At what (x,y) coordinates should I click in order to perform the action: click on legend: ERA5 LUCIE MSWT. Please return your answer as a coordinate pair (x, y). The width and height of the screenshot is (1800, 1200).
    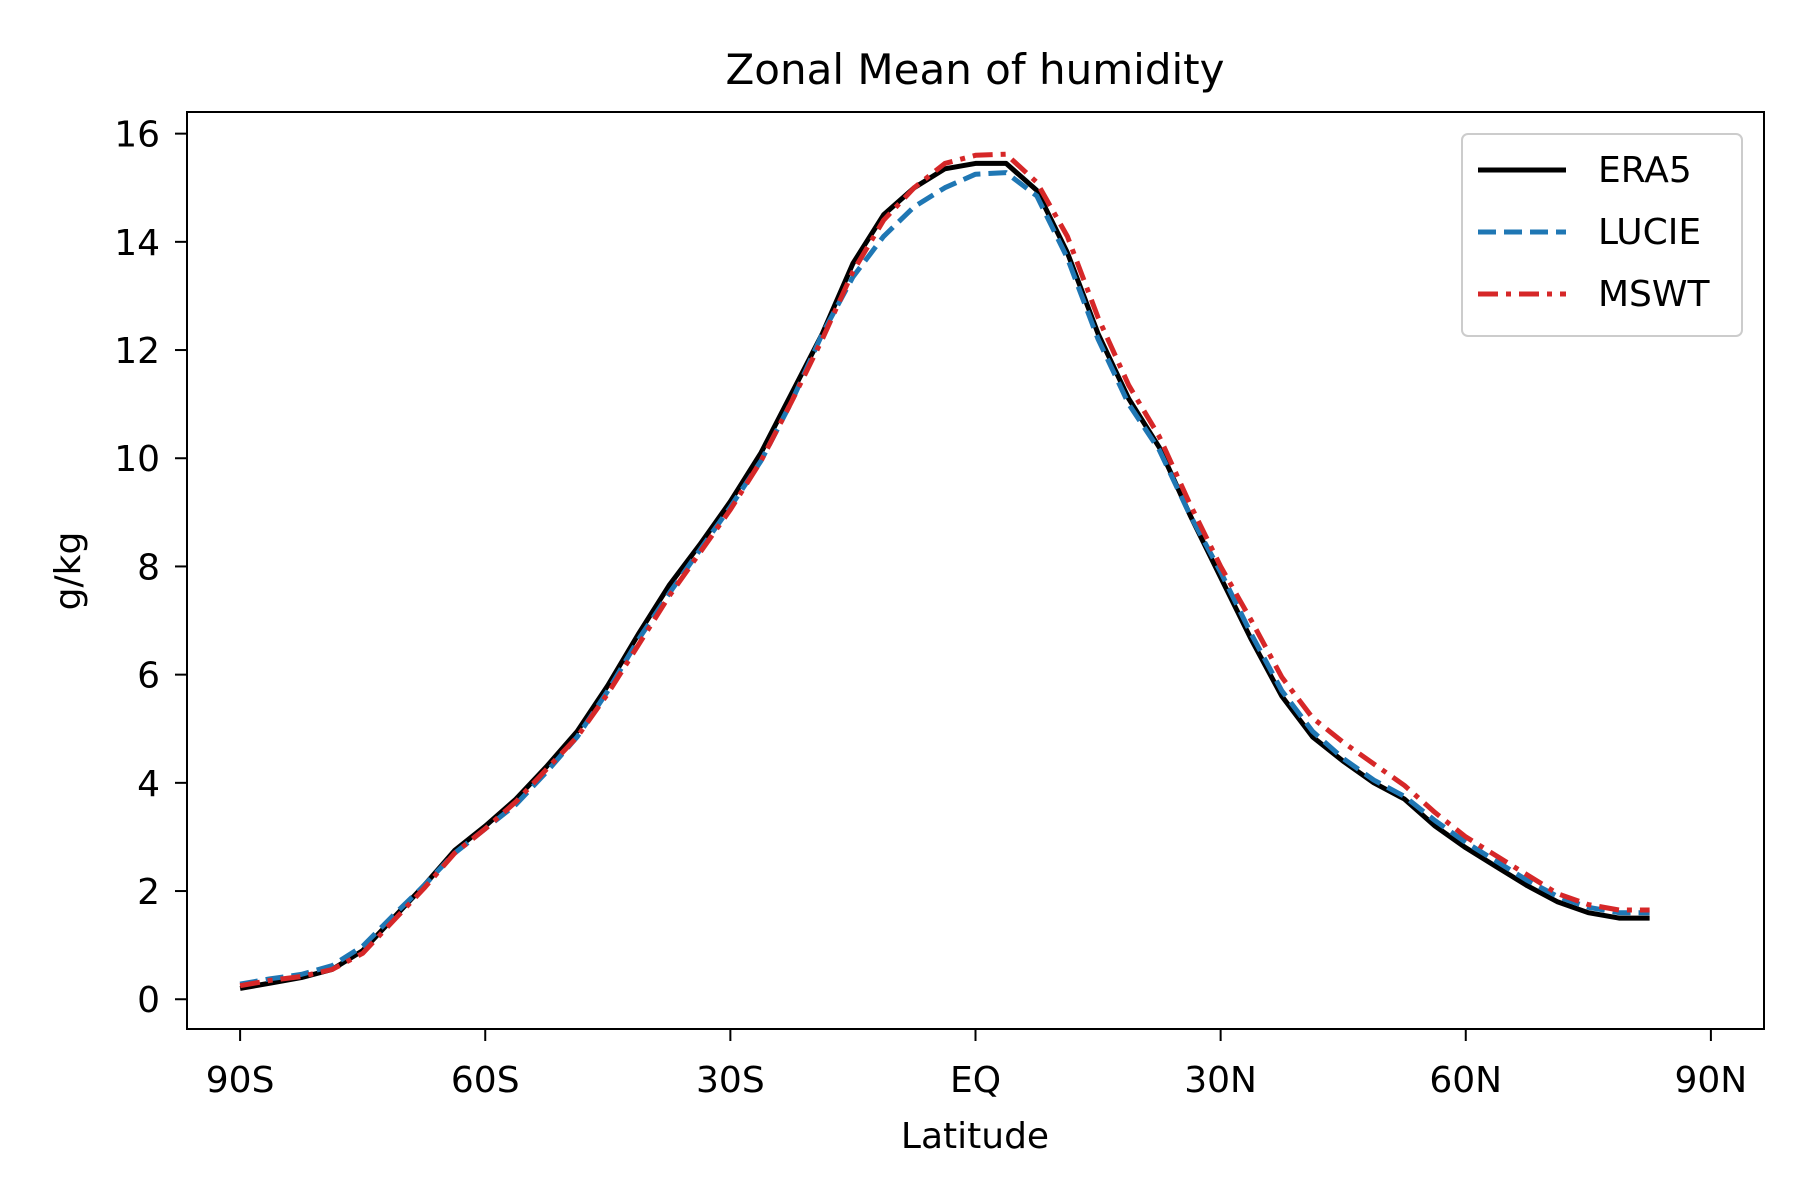
    Looking at the image, I should click on (1602, 235).